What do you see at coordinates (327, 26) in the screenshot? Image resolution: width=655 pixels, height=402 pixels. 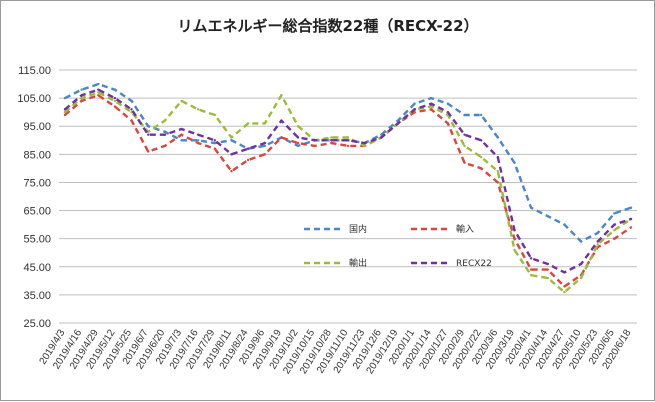 I see `chart-title: リムエネルギー総合指数22種（RECX-22）` at bounding box center [327, 26].